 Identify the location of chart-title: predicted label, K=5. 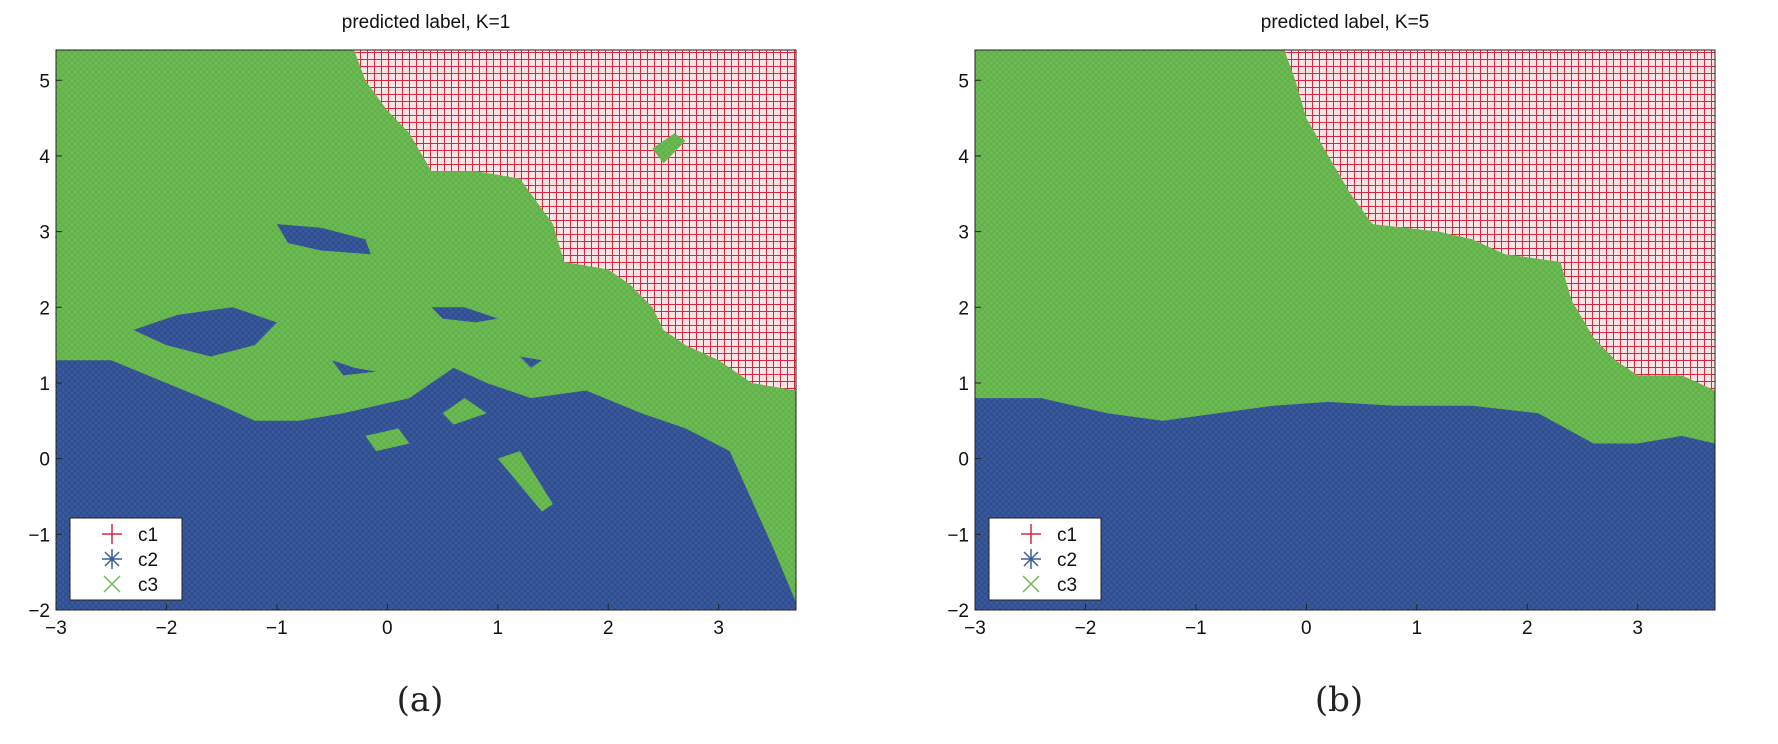
(1345, 22).